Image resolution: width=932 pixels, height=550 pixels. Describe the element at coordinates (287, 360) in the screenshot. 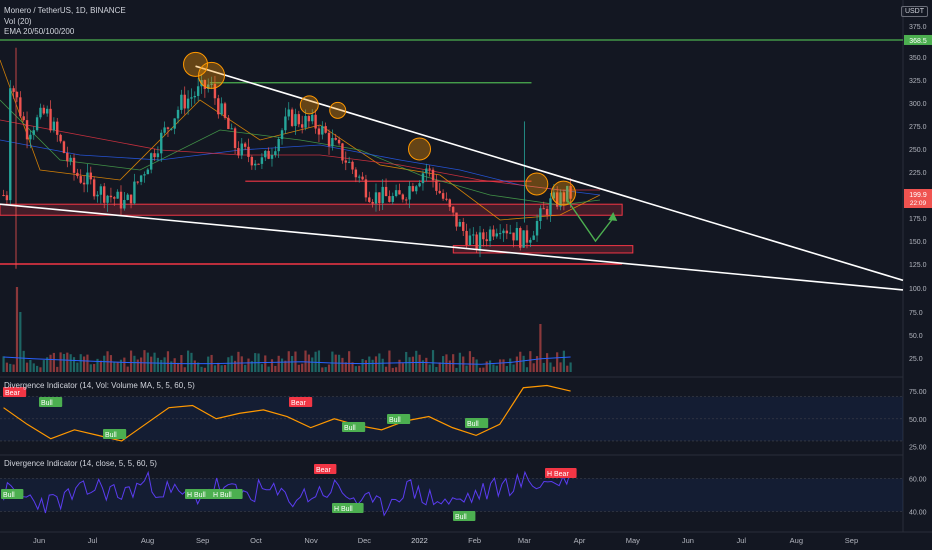

I see `volume-ma-line` at that location.